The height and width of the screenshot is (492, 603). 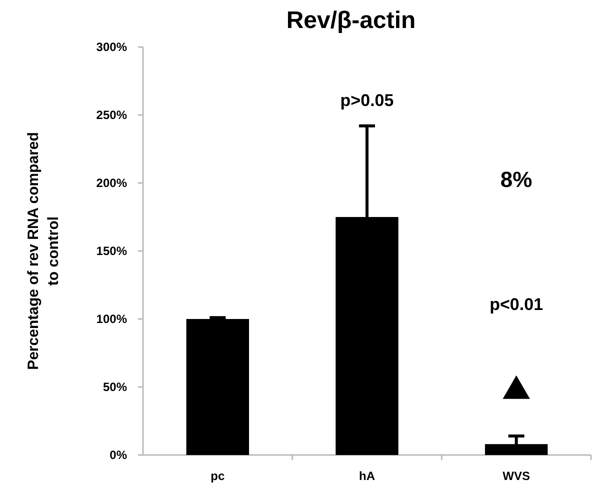 I want to click on annotation: p<0.01, so click(x=517, y=304).